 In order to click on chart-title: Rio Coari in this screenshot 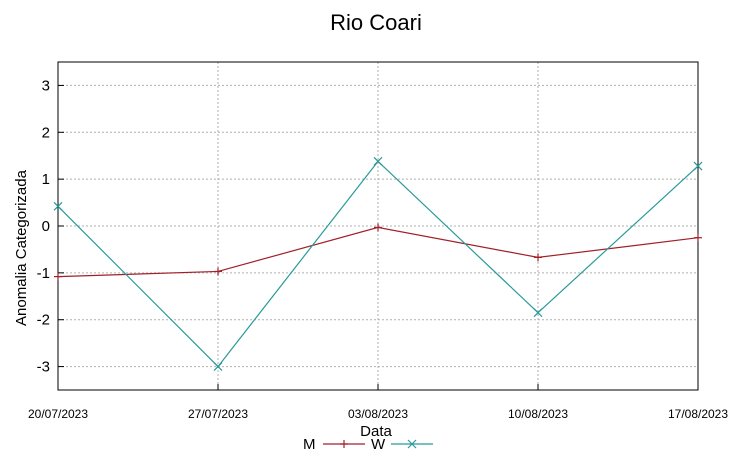, I will do `click(376, 22)`.